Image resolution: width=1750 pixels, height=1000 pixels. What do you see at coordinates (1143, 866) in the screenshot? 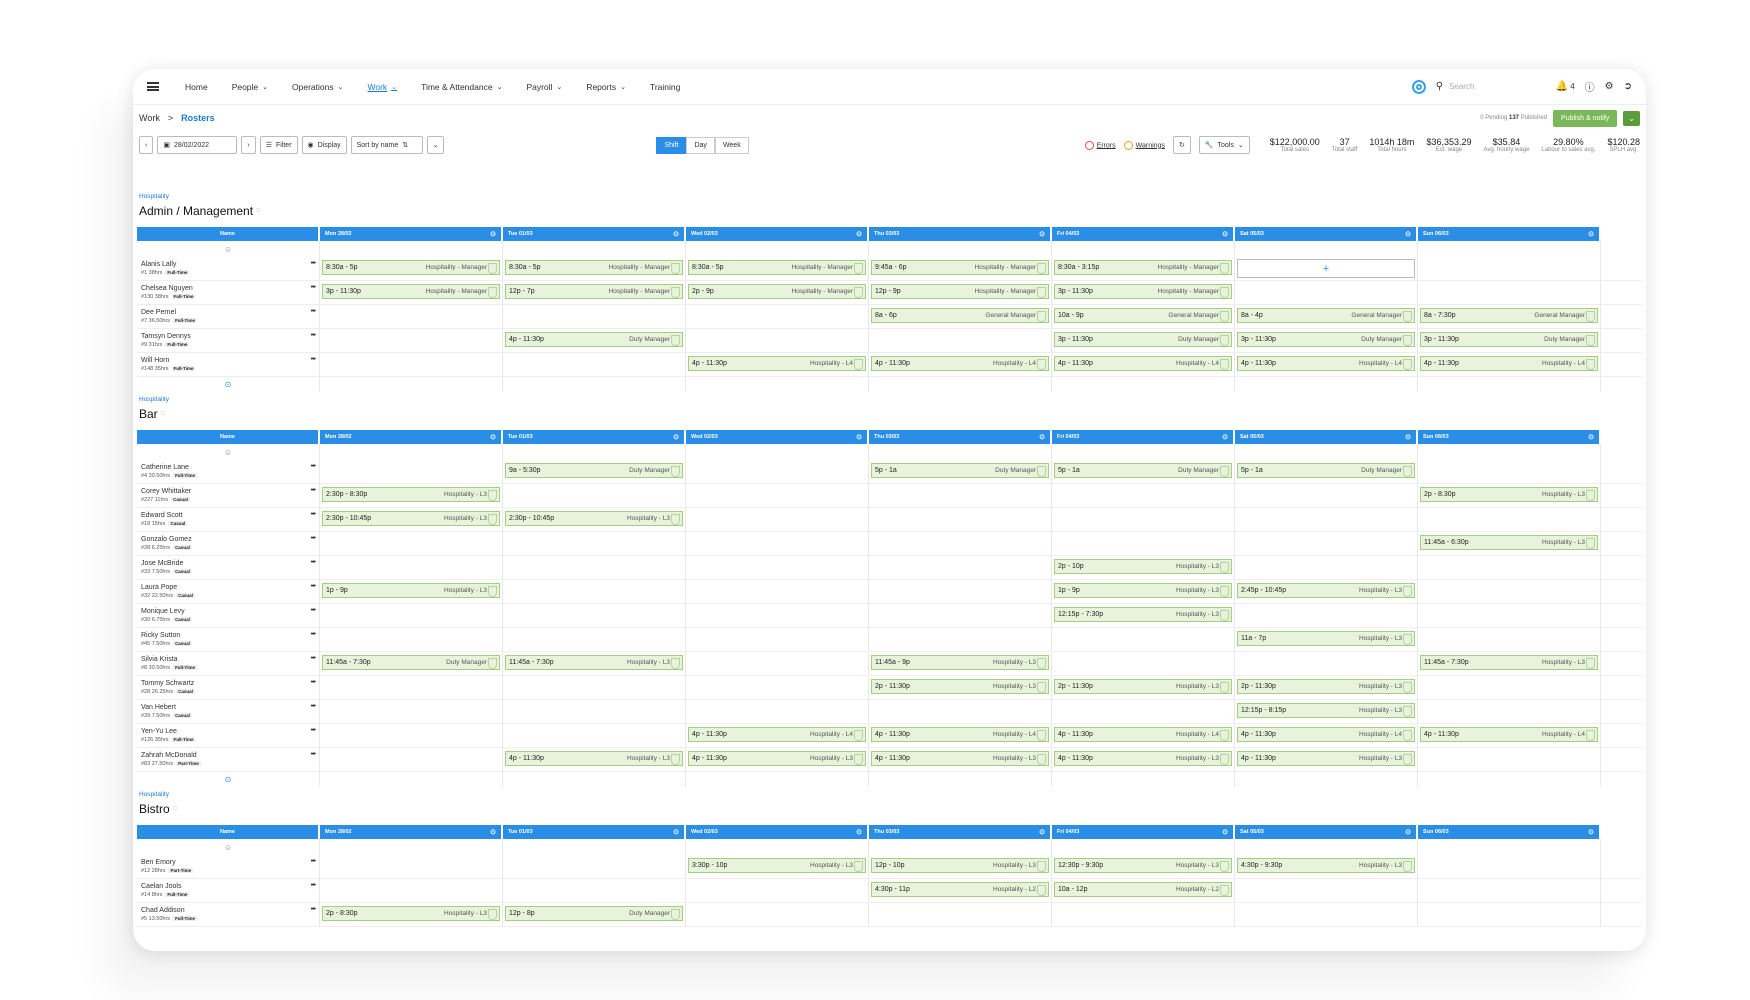
I see `day-cell: 12:30p - 9:30p Hospitality - L3` at bounding box center [1143, 866].